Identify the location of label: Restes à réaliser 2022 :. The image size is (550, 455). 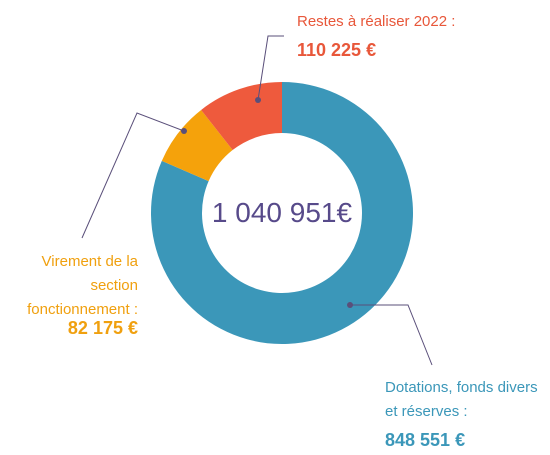
(376, 21).